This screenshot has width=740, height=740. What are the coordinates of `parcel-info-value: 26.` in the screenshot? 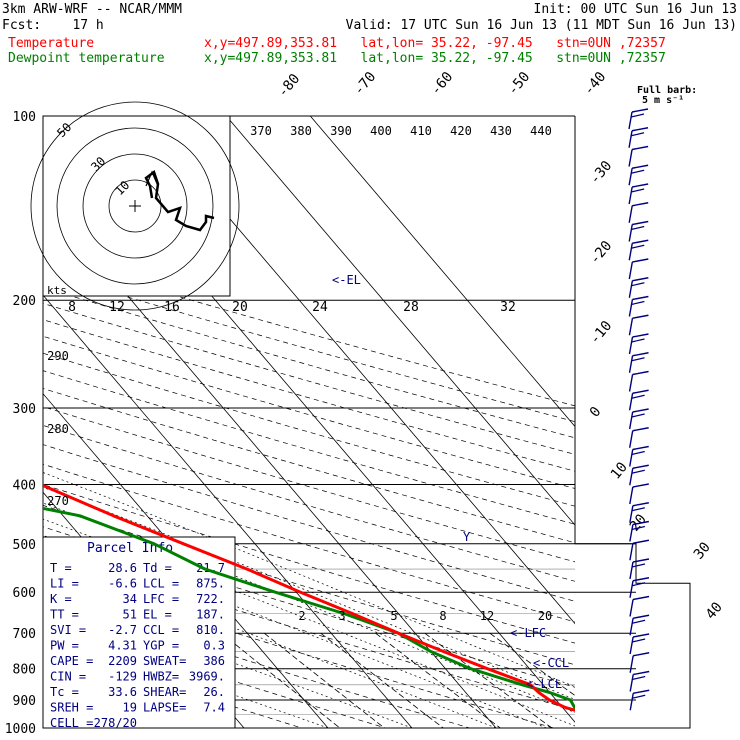 It's located at (214, 692).